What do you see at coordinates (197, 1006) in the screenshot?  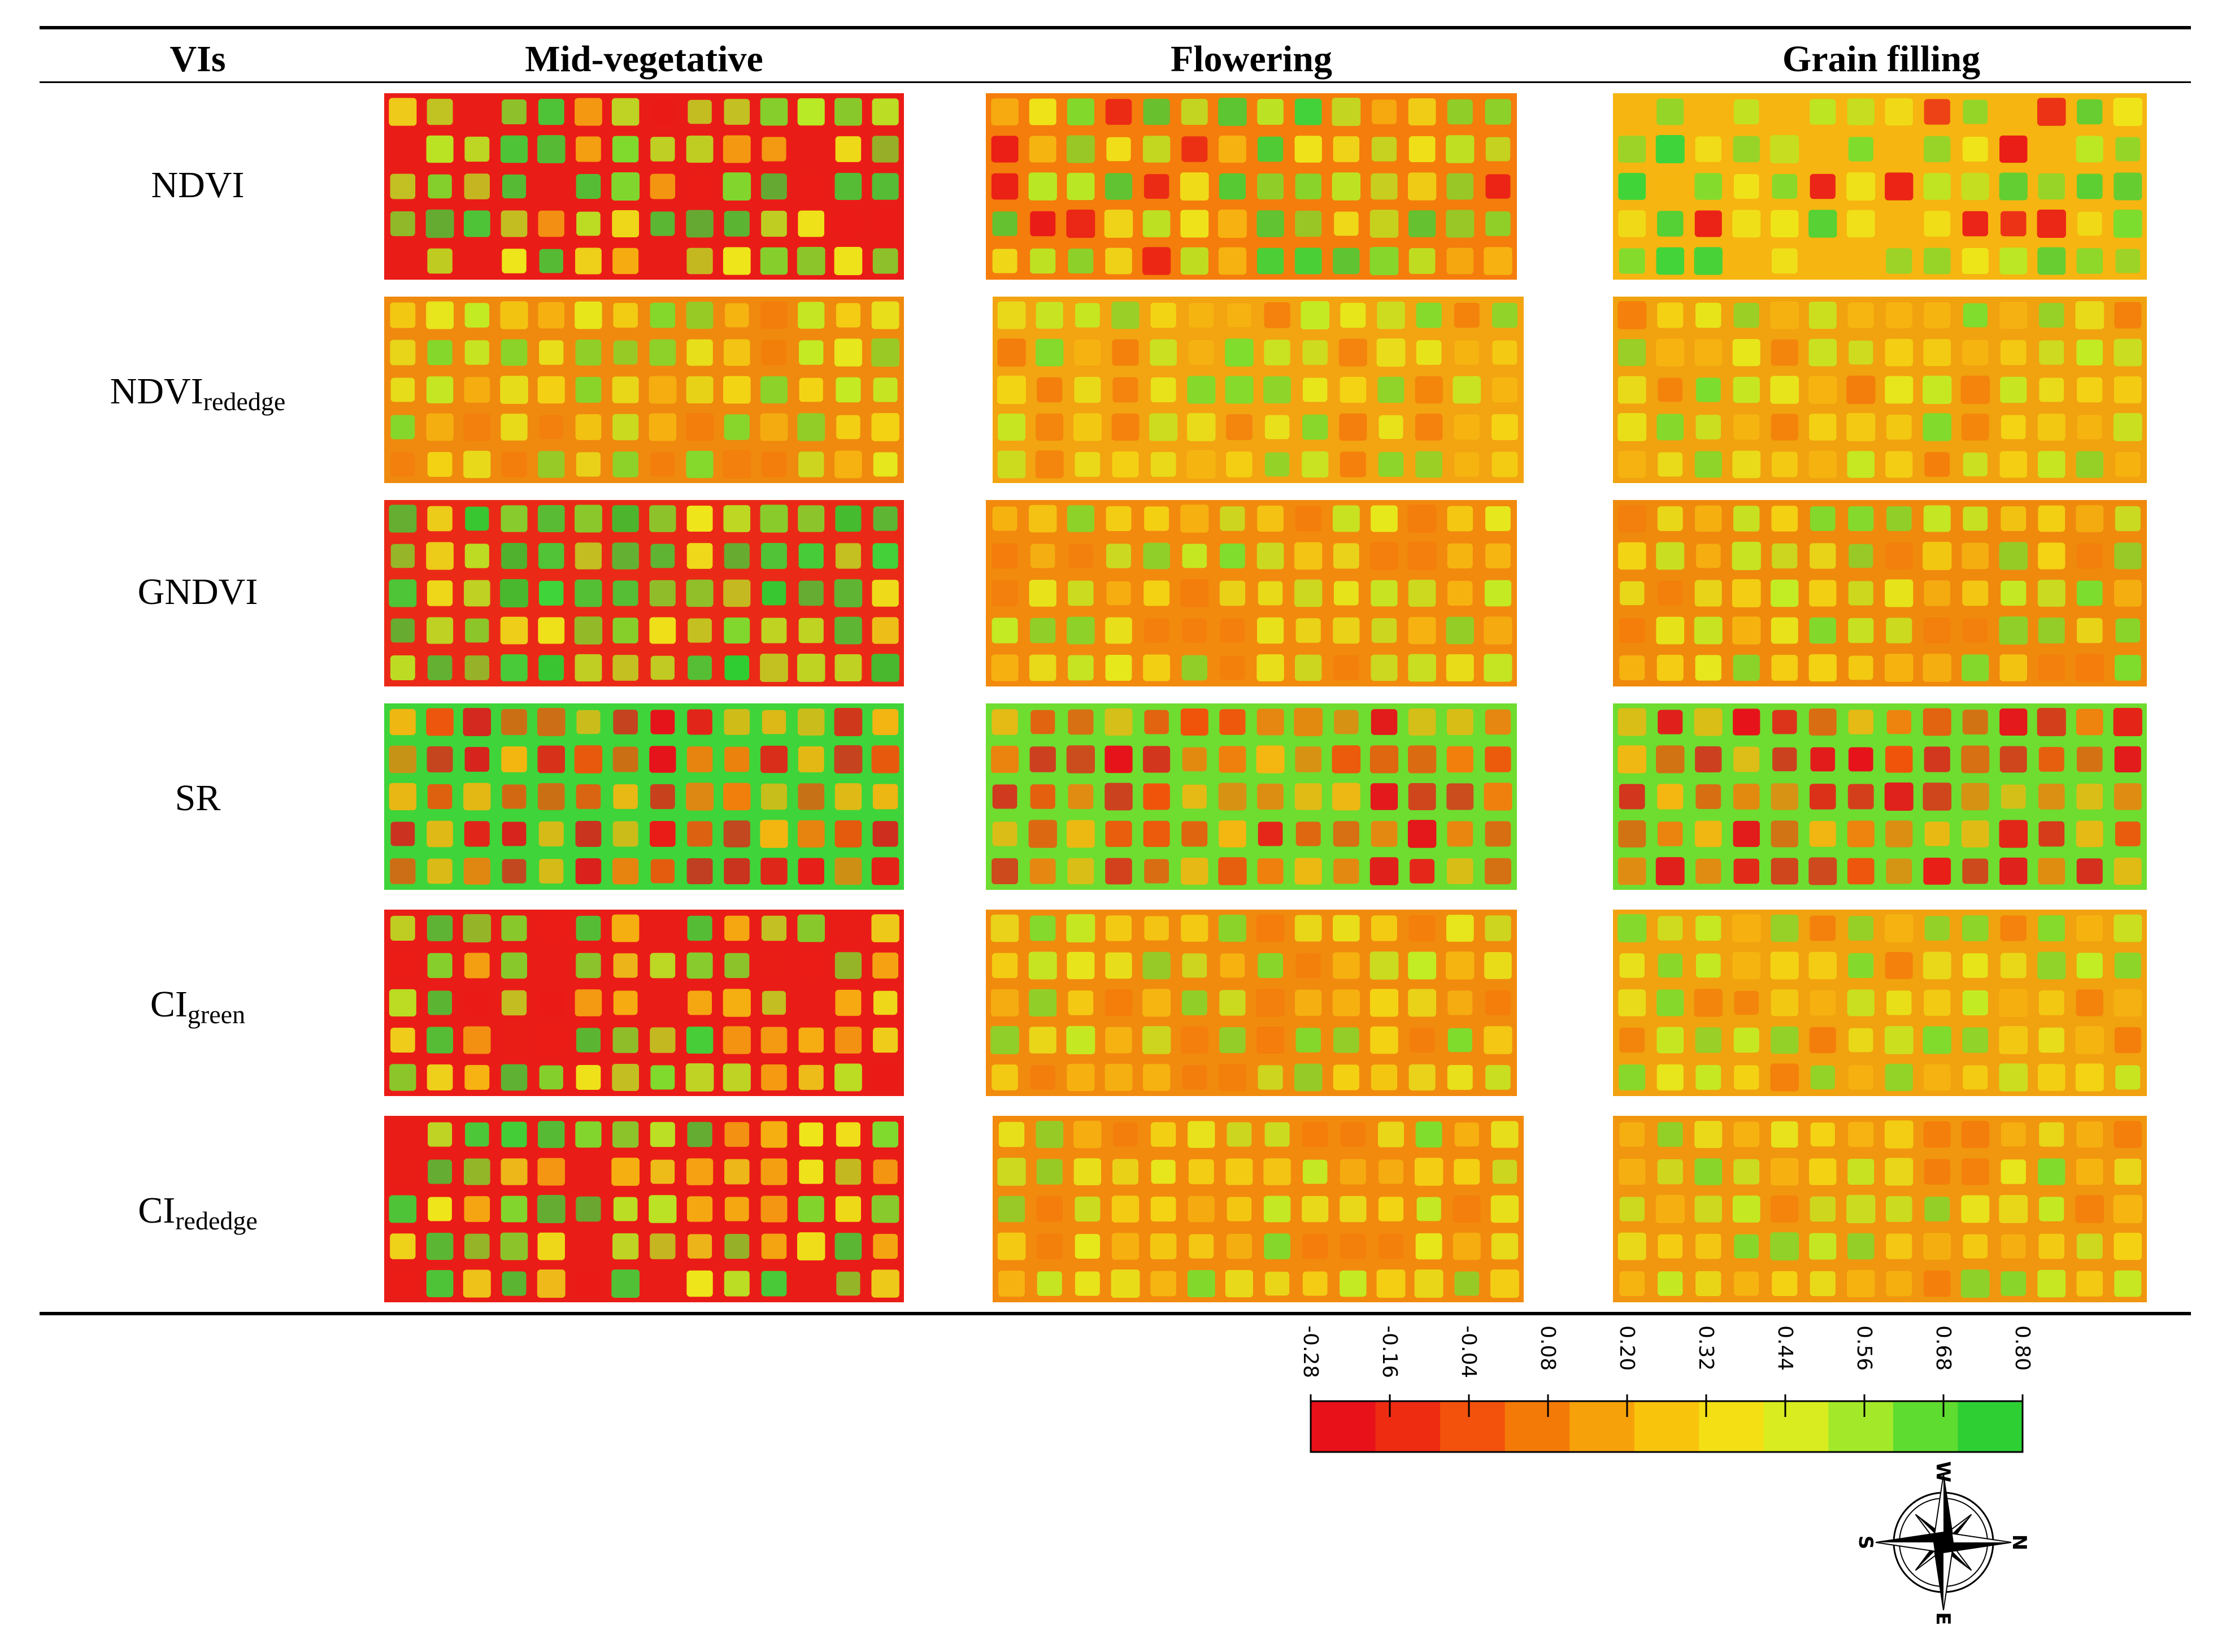 I see `row-label-ci-green: CIgreen` at bounding box center [197, 1006].